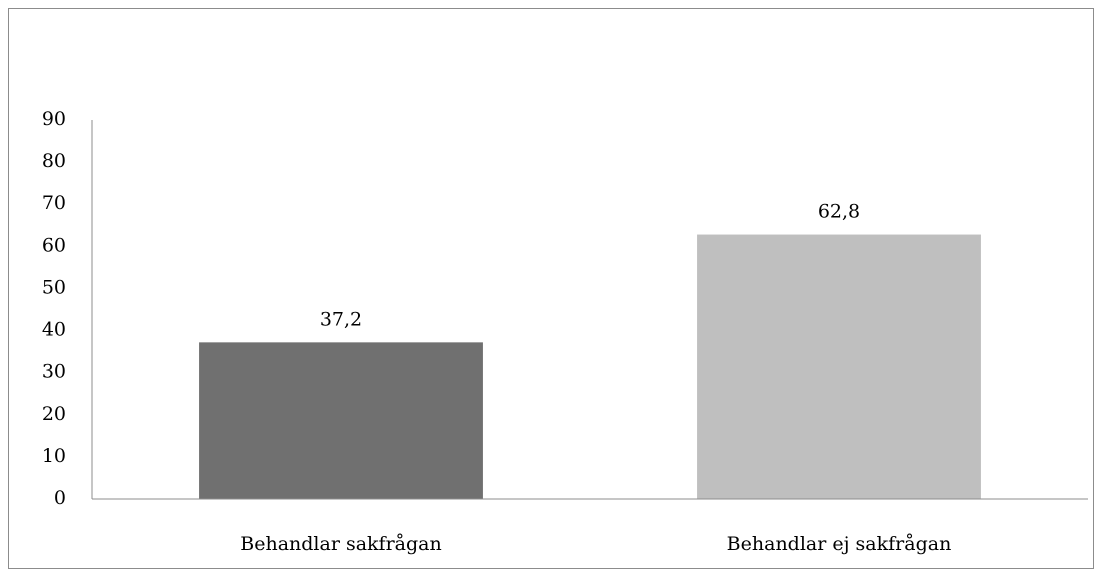 The width and height of the screenshot is (1102, 577). I want to click on data-label: 37,2, so click(341, 319).